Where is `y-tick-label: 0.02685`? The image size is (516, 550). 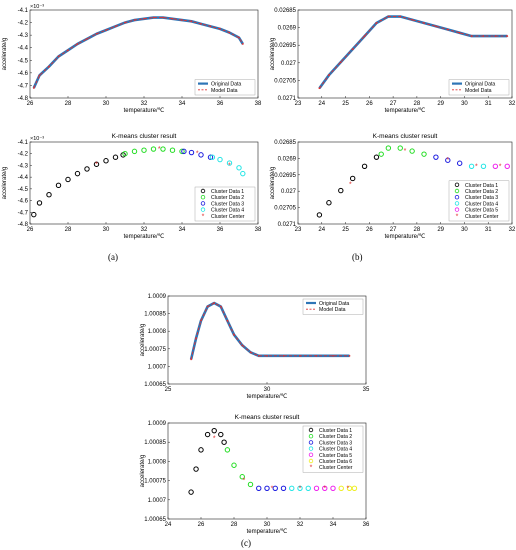
y-tick-label: 0.02685 is located at coordinates (285, 11).